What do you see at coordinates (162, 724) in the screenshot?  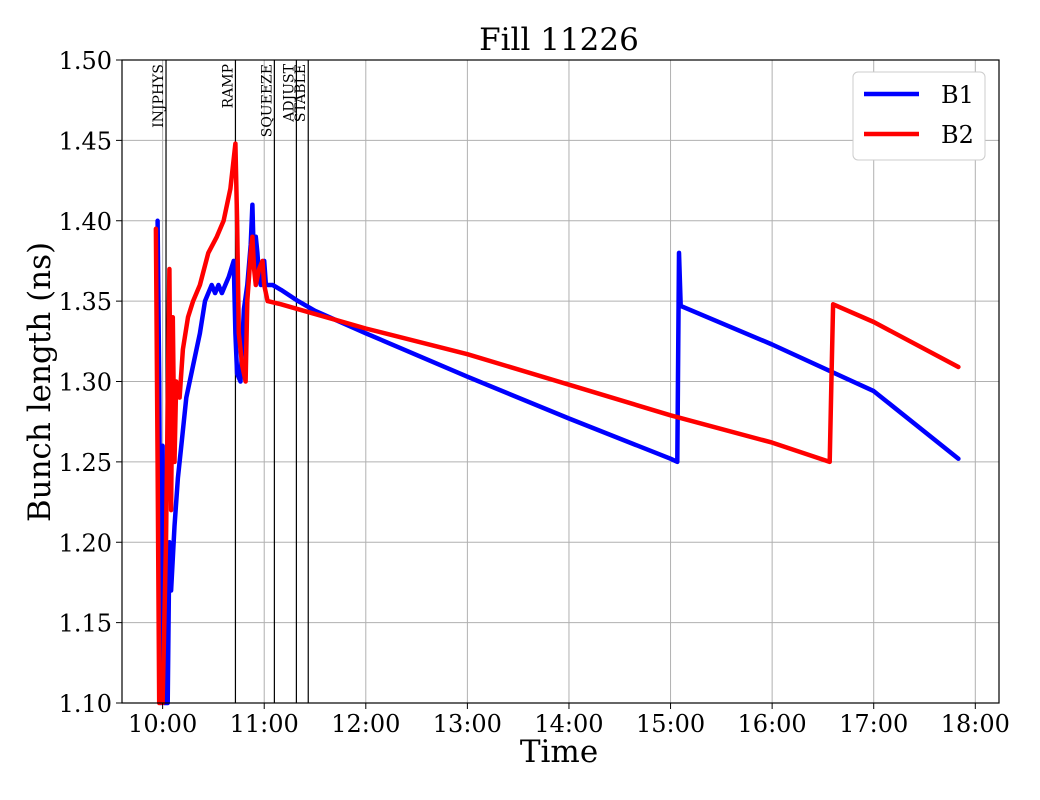 I see `x-tick-label: 10:00` at bounding box center [162, 724].